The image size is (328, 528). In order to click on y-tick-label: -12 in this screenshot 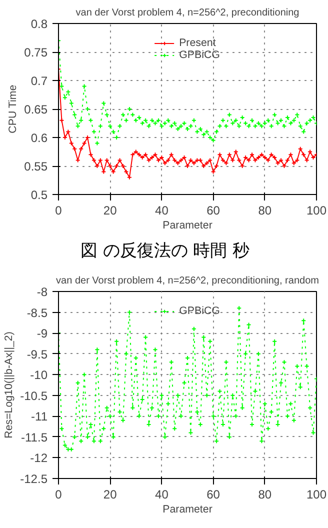, I will do `click(39, 458)`.